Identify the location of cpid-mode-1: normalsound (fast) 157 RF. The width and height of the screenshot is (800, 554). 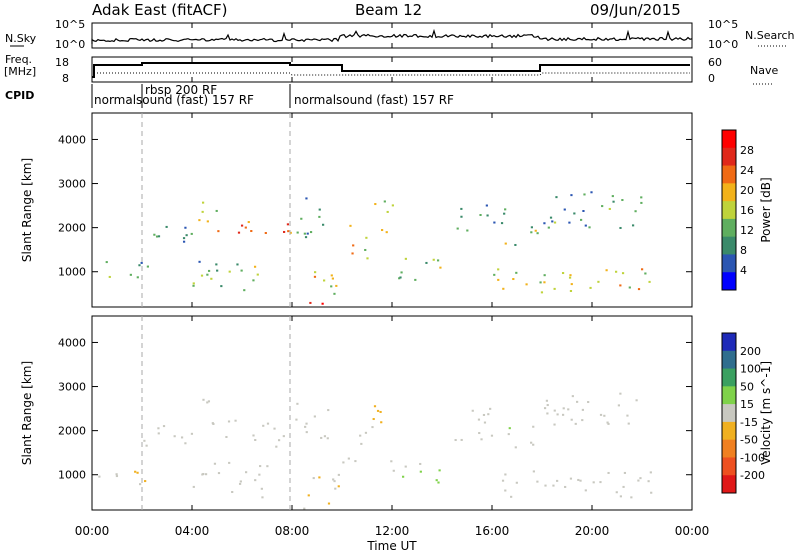
(174, 100).